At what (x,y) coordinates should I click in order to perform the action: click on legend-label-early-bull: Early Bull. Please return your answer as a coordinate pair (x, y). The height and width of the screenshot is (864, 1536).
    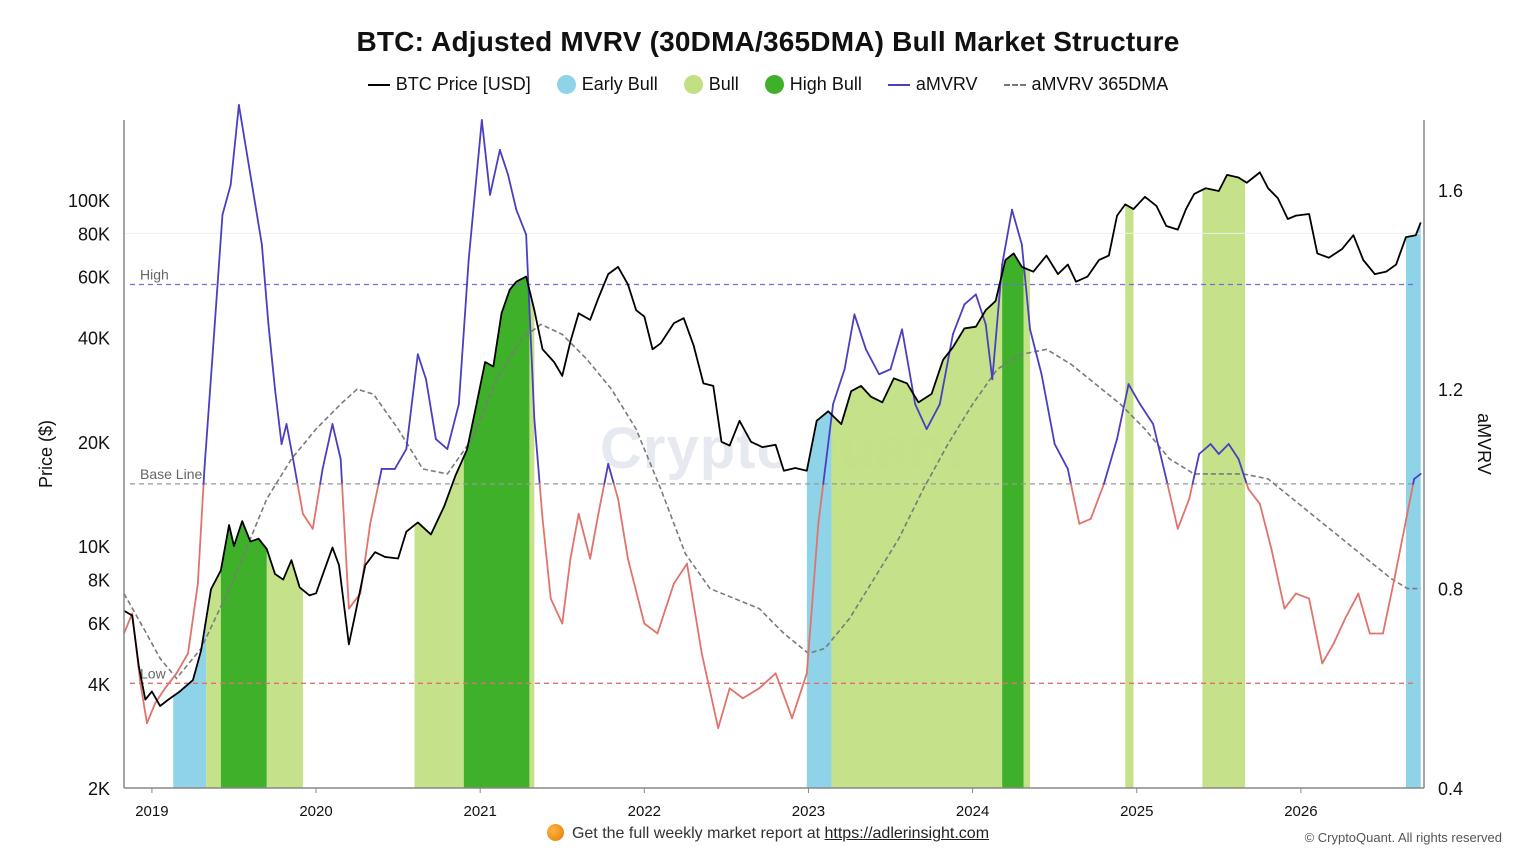
    Looking at the image, I should click on (619, 84).